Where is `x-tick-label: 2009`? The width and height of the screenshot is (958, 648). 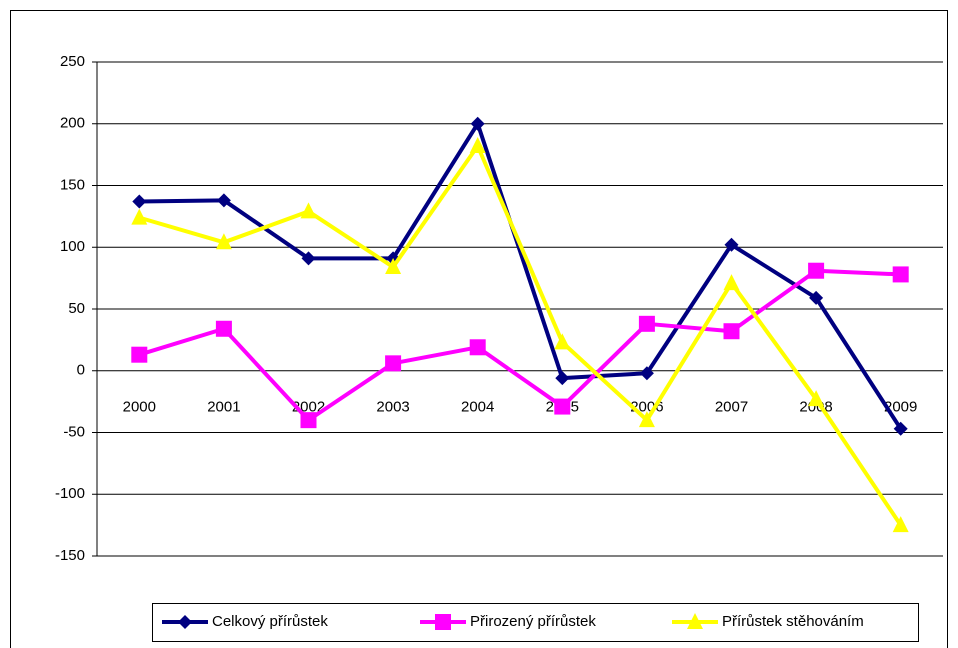 x-tick-label: 2009 is located at coordinates (900, 407).